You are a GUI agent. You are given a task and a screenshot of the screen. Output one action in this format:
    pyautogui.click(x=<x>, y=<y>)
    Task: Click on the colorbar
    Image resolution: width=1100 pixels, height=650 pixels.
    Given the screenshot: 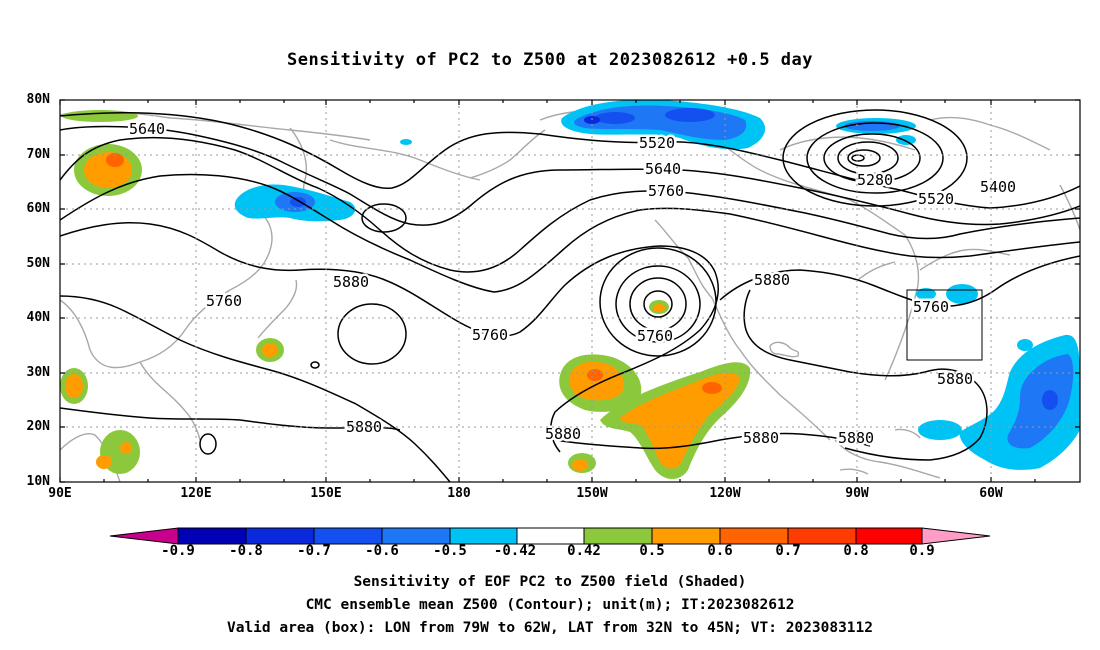 What is the action you would take?
    pyautogui.click(x=550, y=536)
    